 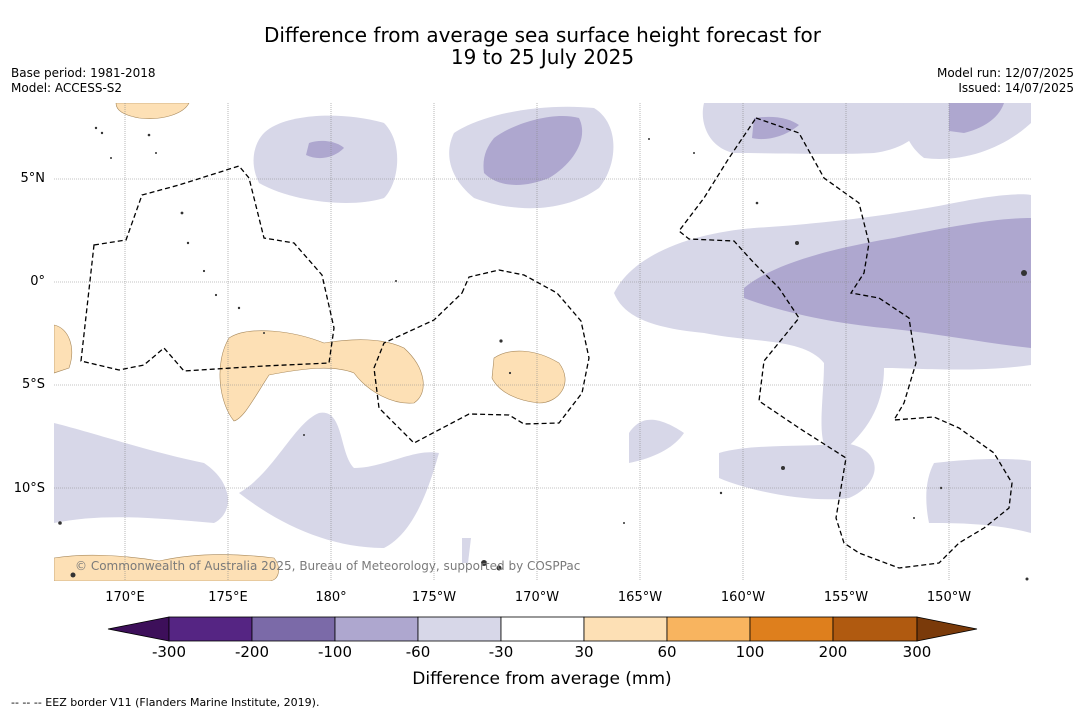 What do you see at coordinates (584, 652) in the screenshot?
I see `colorbar-tick-30: 30` at bounding box center [584, 652].